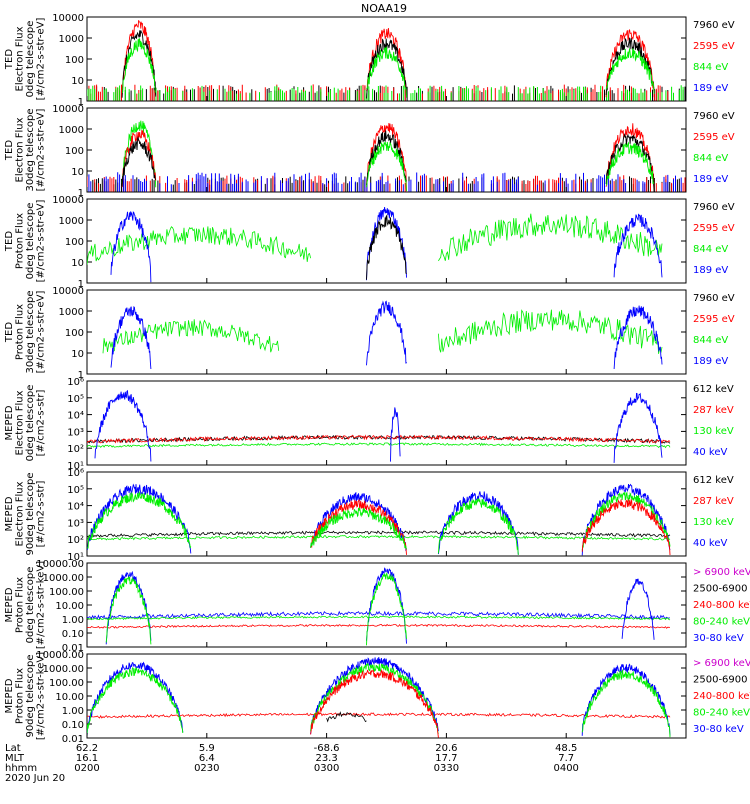 The width and height of the screenshot is (750, 804). I want to click on y-tick-label: 1000.00, so click(63, 669).